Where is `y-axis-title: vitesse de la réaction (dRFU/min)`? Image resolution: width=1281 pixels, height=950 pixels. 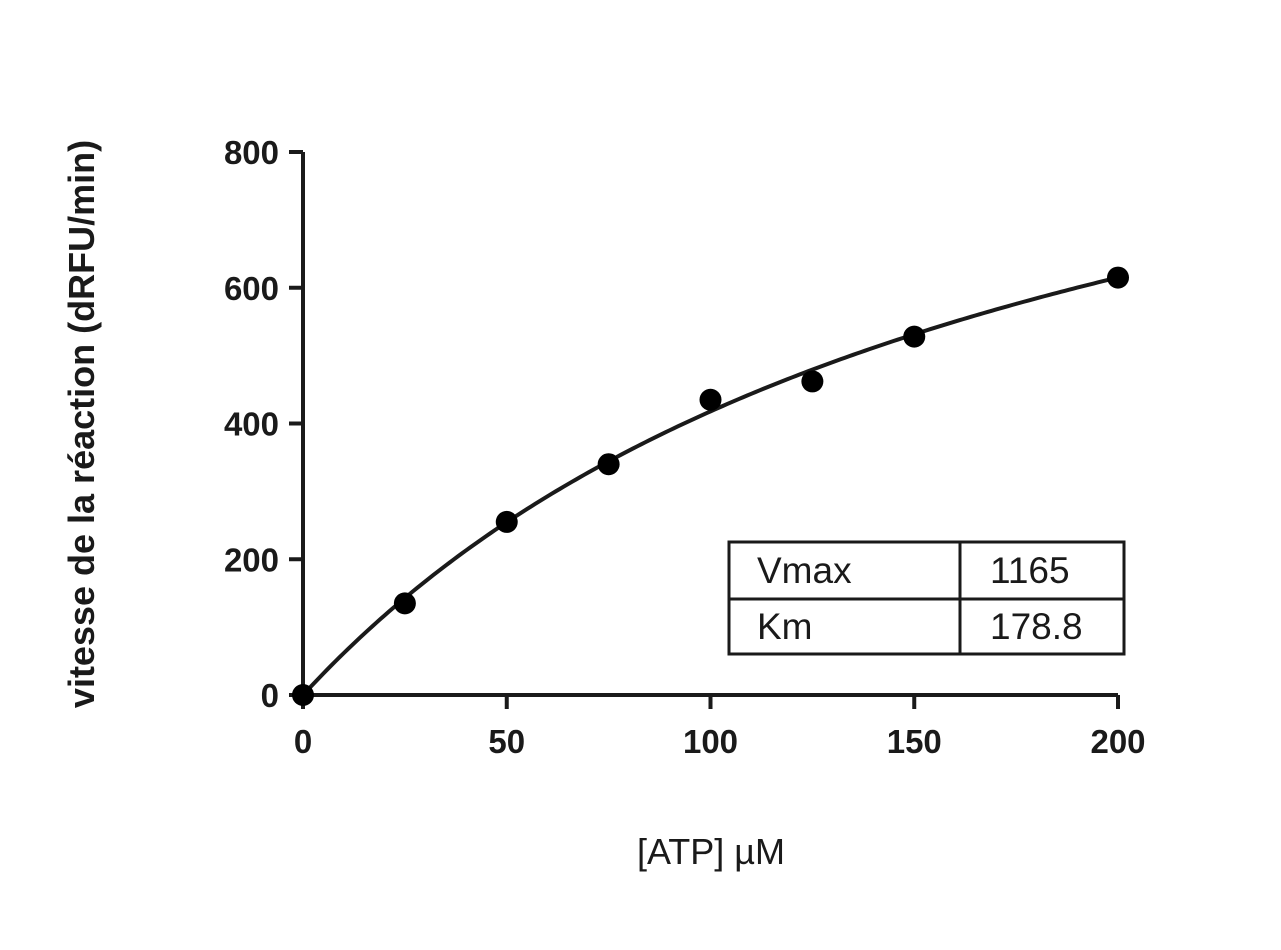 y-axis-title: vitesse de la réaction (dRFU/min) is located at coordinates (81, 424).